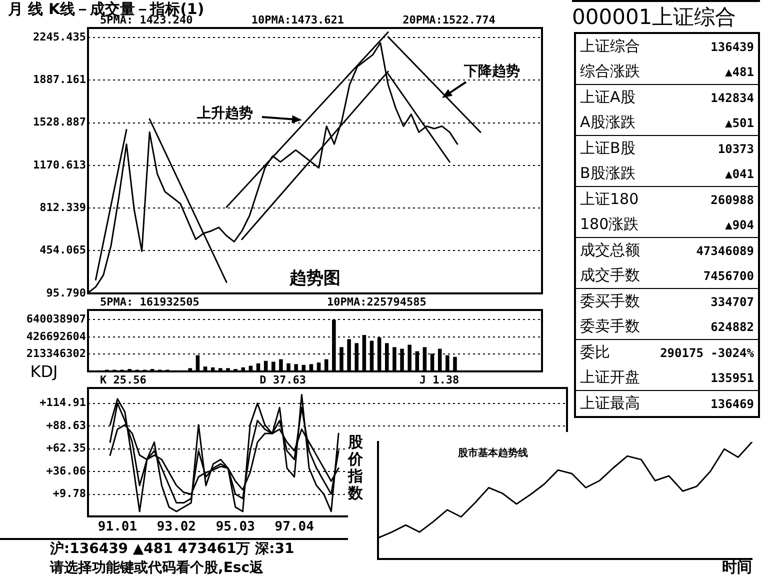 This screenshot has height=579, width=762. I want to click on text: 624882, so click(732, 327).